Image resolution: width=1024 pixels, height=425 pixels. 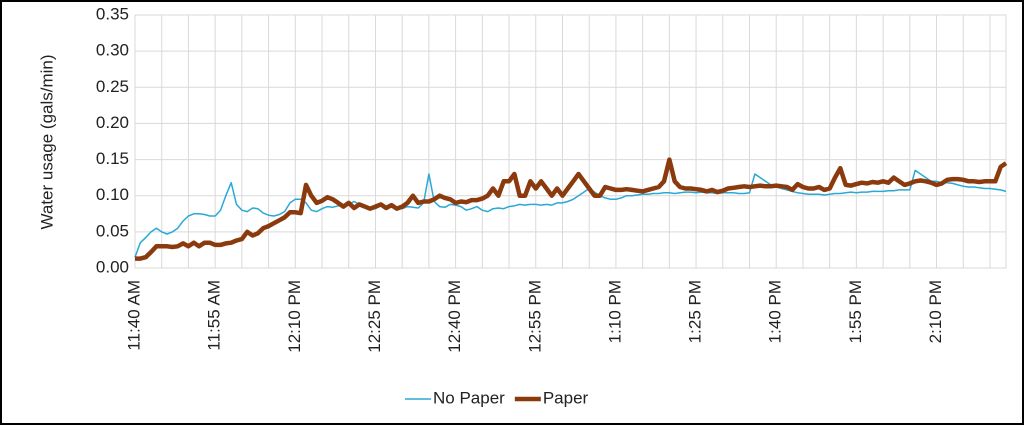 What do you see at coordinates (775, 311) in the screenshot?
I see `x-tick-label: 1:40 PM` at bounding box center [775, 311].